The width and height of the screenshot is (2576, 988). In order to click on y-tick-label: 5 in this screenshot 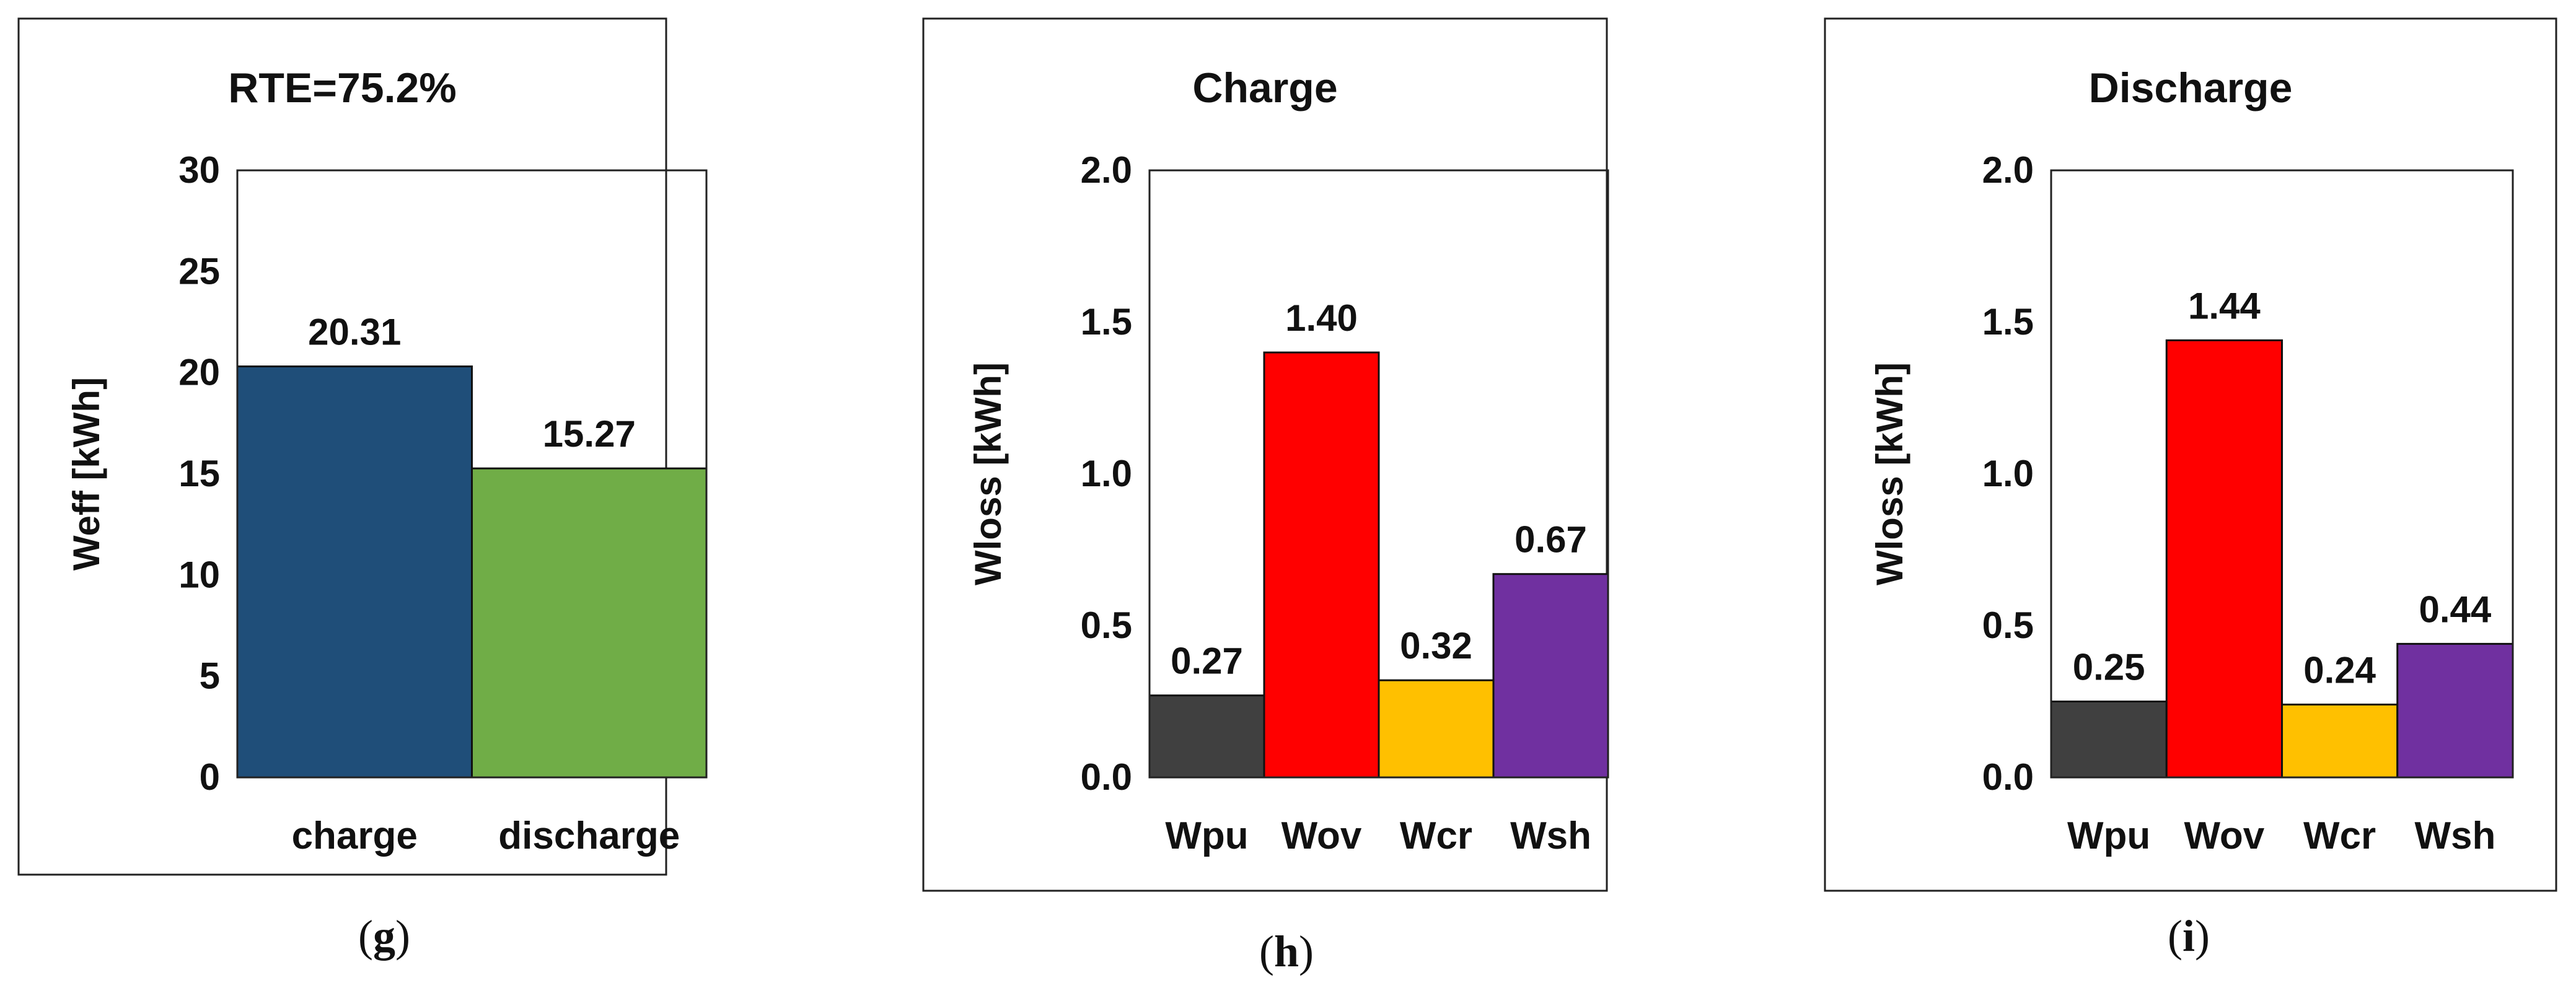, I will do `click(210, 676)`.